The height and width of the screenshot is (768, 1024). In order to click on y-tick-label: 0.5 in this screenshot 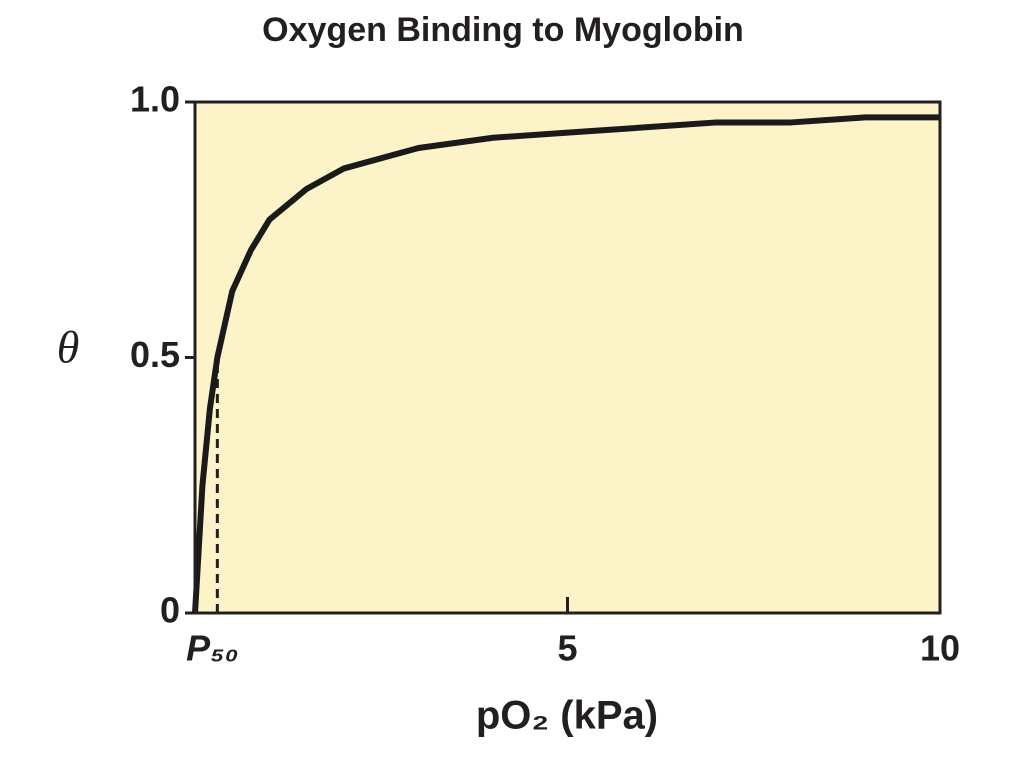, I will do `click(155, 354)`.